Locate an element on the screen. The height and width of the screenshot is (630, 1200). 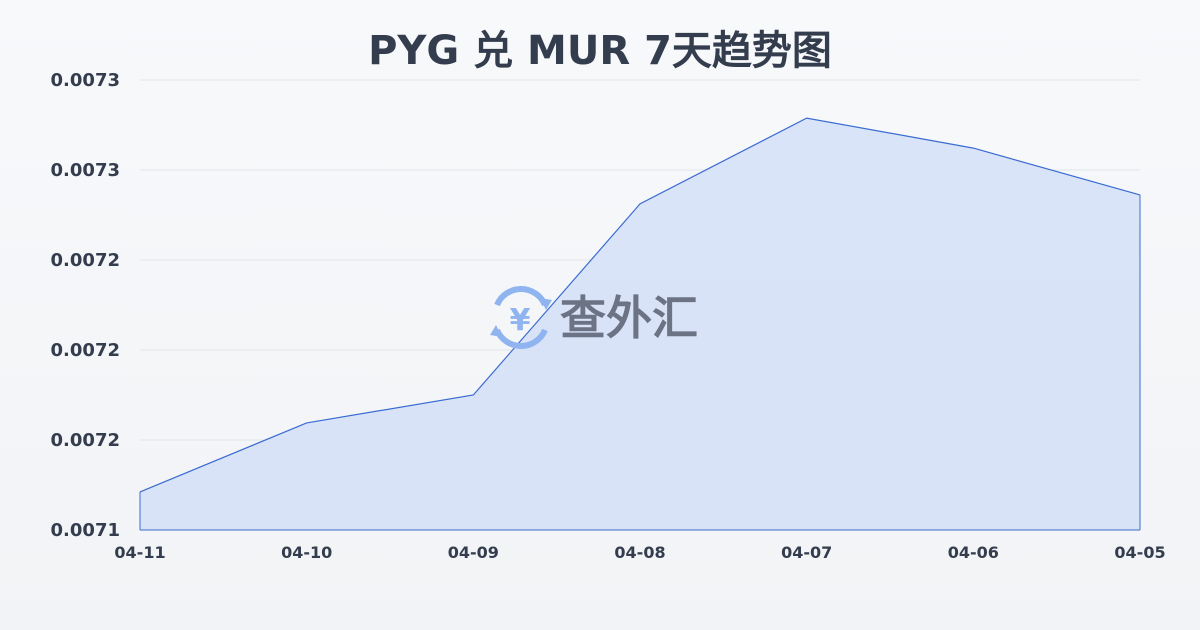
x-tick-label: 04-05 is located at coordinates (1139, 552).